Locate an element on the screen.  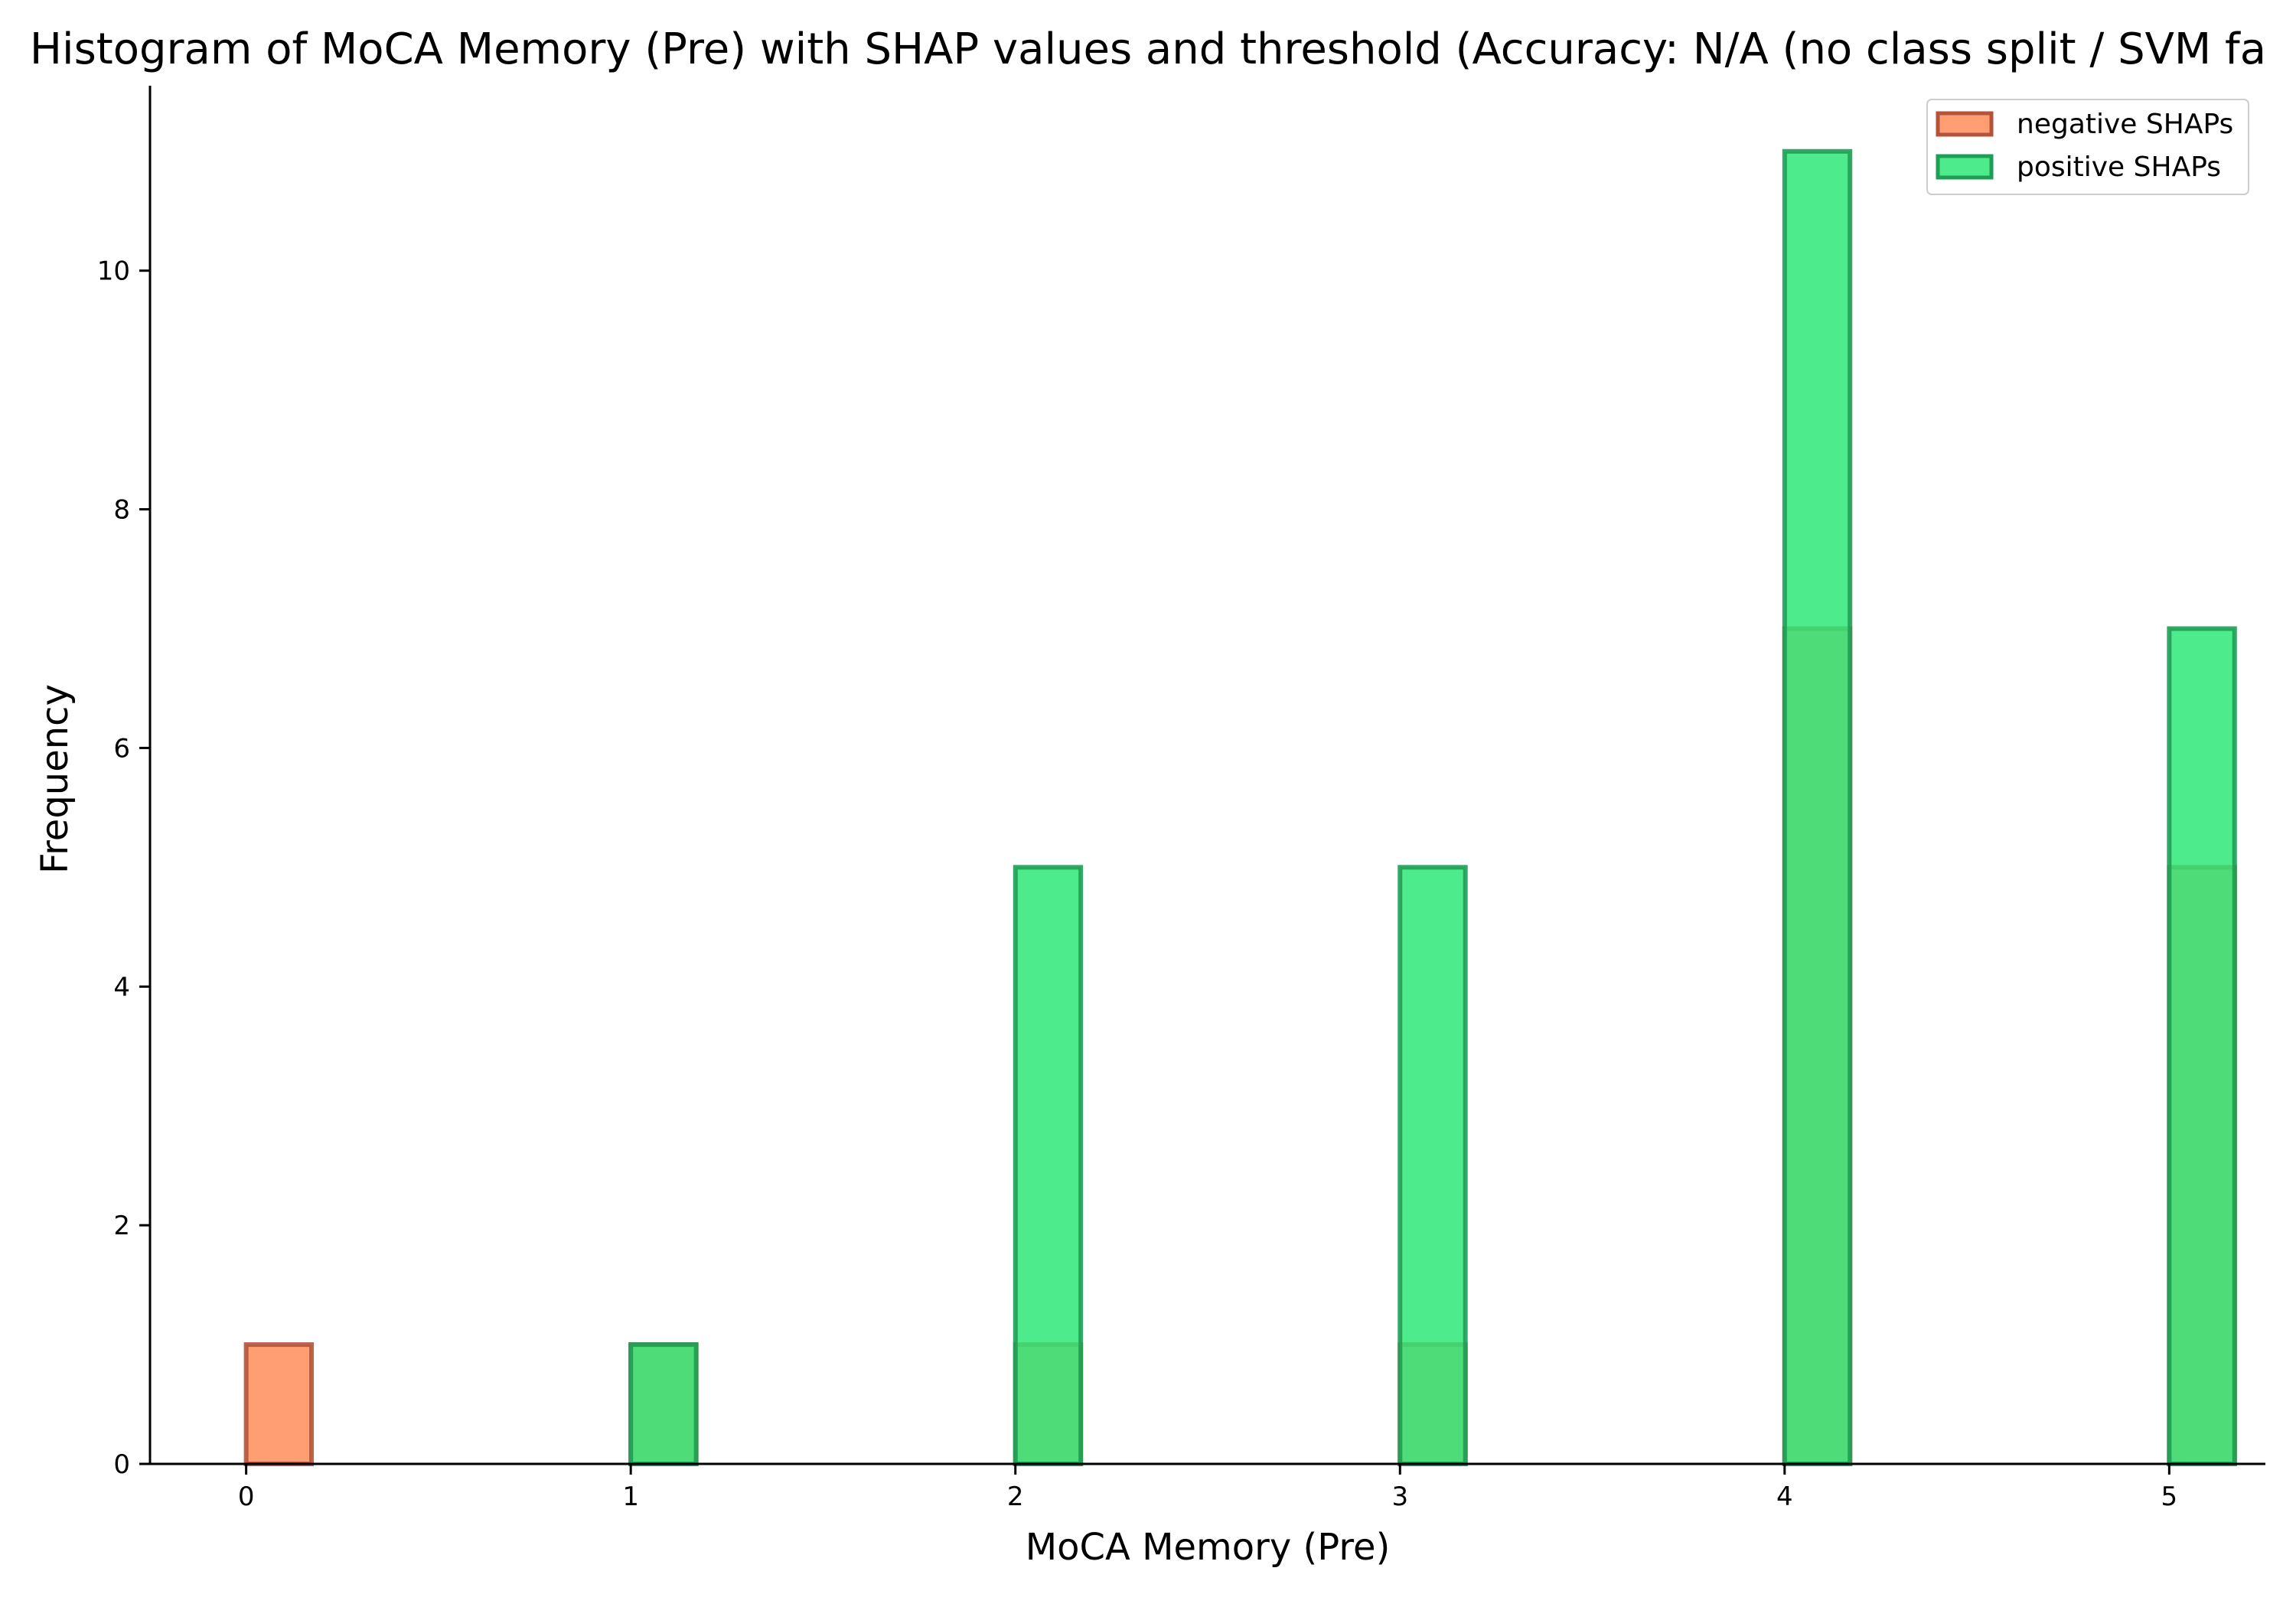
y-tick-label: 10 is located at coordinates (113, 271).